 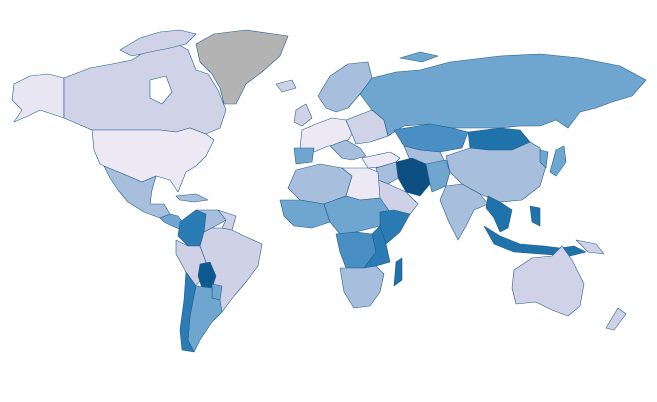 What do you see at coordinates (345, 87) in the screenshot?
I see `scandinavia` at bounding box center [345, 87].